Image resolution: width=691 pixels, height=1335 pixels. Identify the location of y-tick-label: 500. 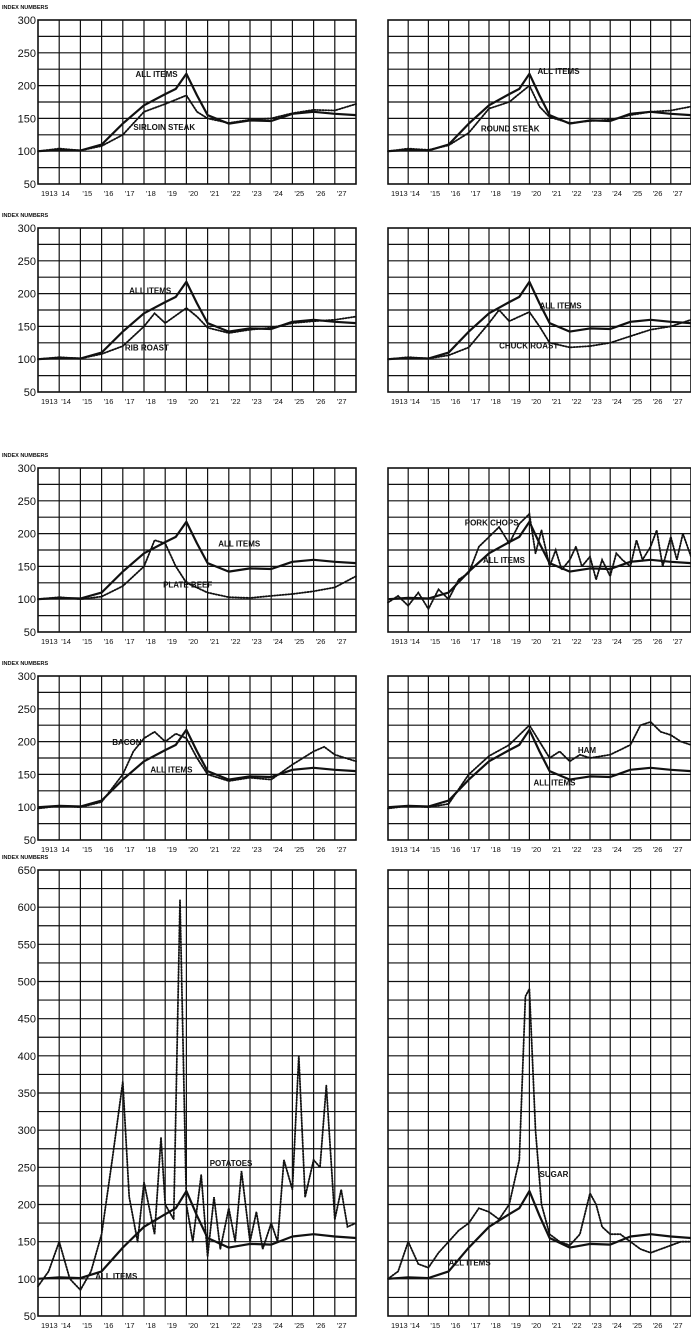
(27, 983).